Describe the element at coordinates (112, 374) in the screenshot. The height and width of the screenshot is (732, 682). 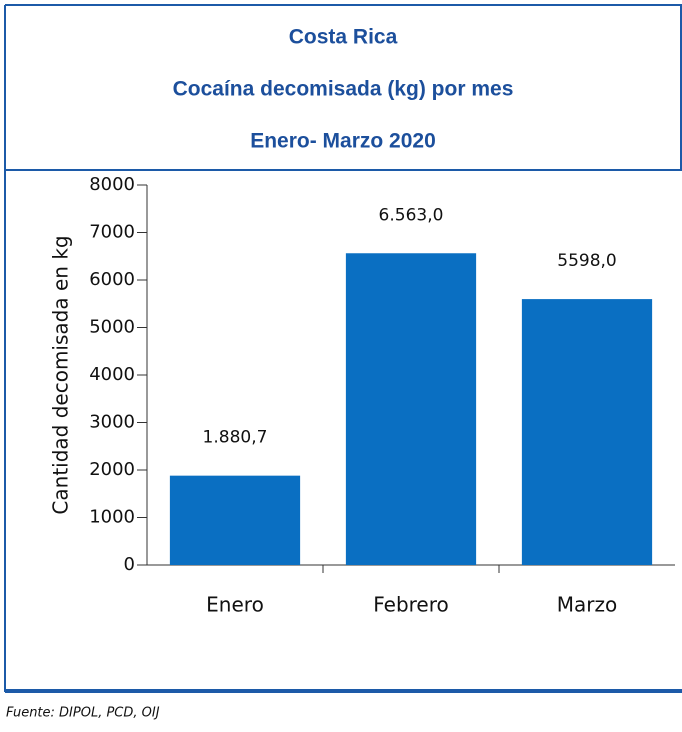
I see `y-tick-label: 4000` at that location.